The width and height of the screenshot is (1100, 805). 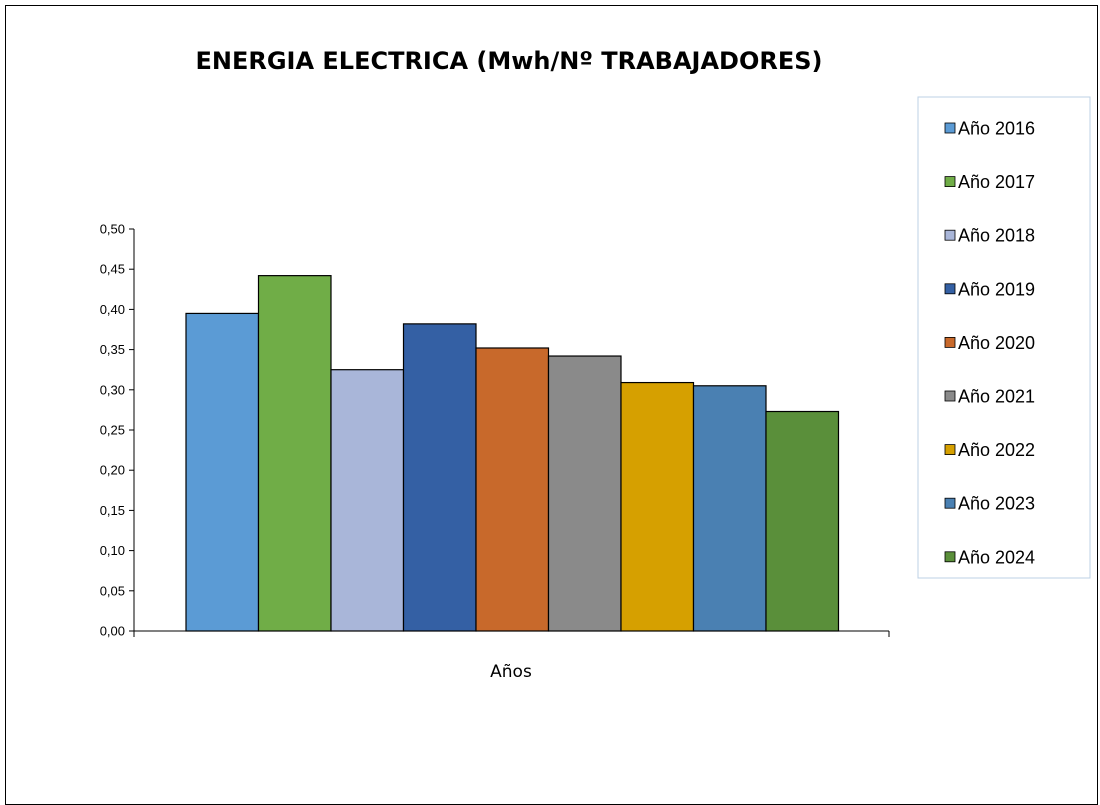 What do you see at coordinates (511, 672) in the screenshot?
I see `x-axis-category-label: Años` at bounding box center [511, 672].